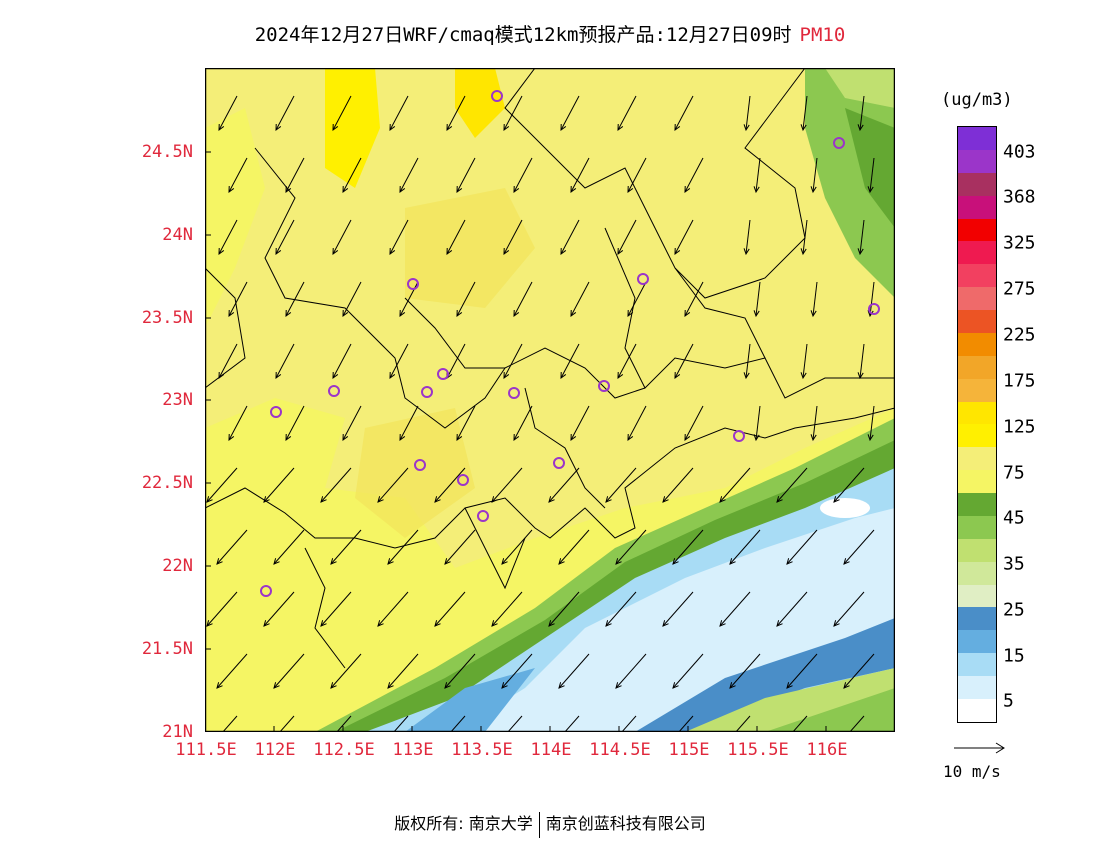  I want to click on colorbar-label: 225, so click(1019, 335).